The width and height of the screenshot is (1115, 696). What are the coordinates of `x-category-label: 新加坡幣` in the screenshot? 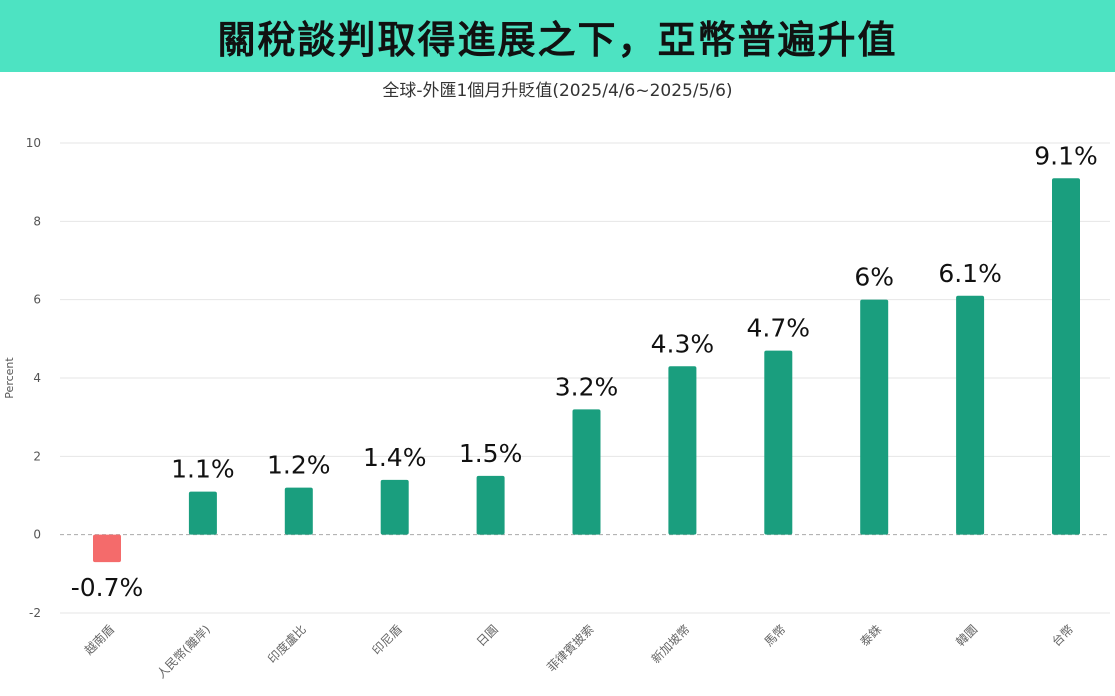 It's located at (670, 644).